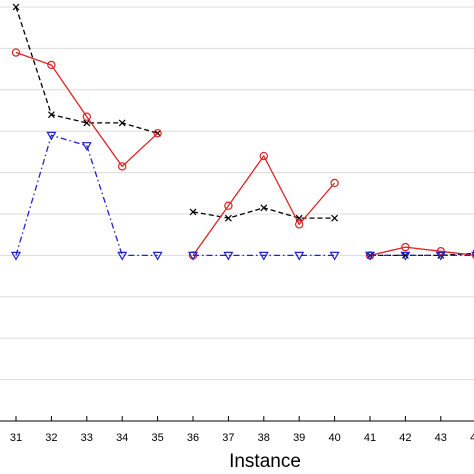 This screenshot has height=474, width=474. What do you see at coordinates (228, 438) in the screenshot?
I see `x-tick-label: 37` at bounding box center [228, 438].